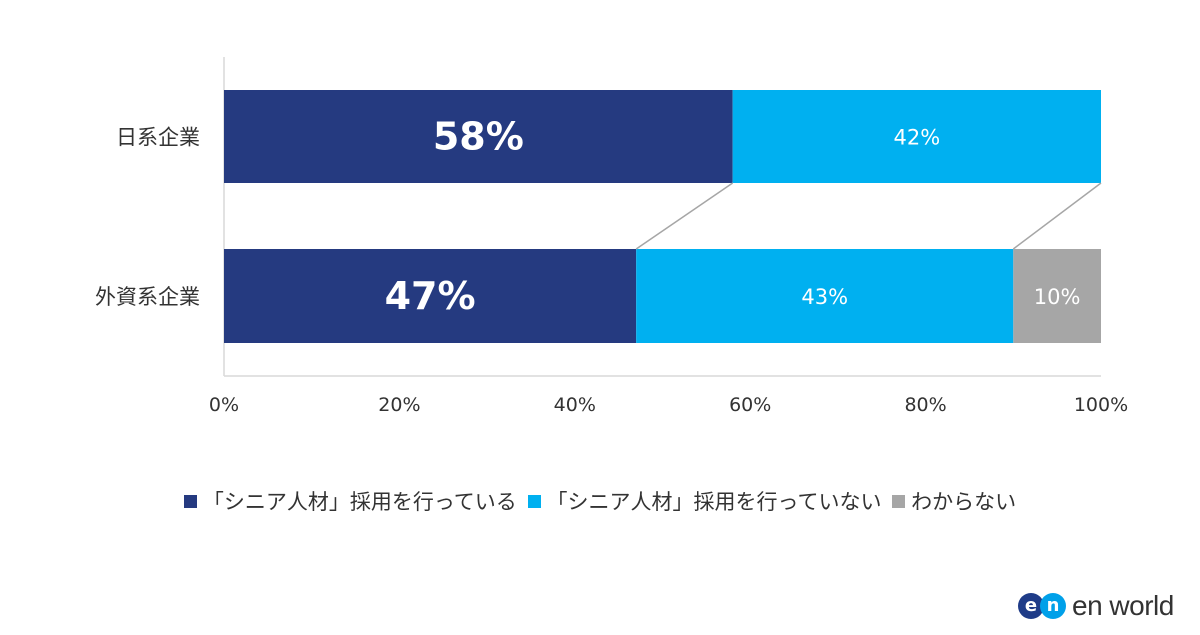 Image resolution: width=1200 pixels, height=635 pixels. What do you see at coordinates (750, 405) in the screenshot?
I see `x-tick-label: 60%` at bounding box center [750, 405].